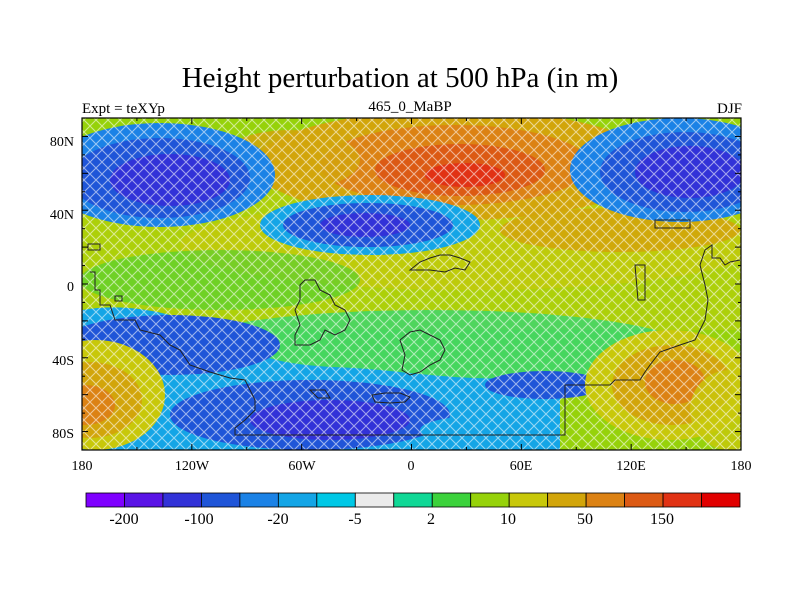 The width and height of the screenshot is (800, 600). What do you see at coordinates (508, 519) in the screenshot?
I see `colorbar-label: 10` at bounding box center [508, 519].